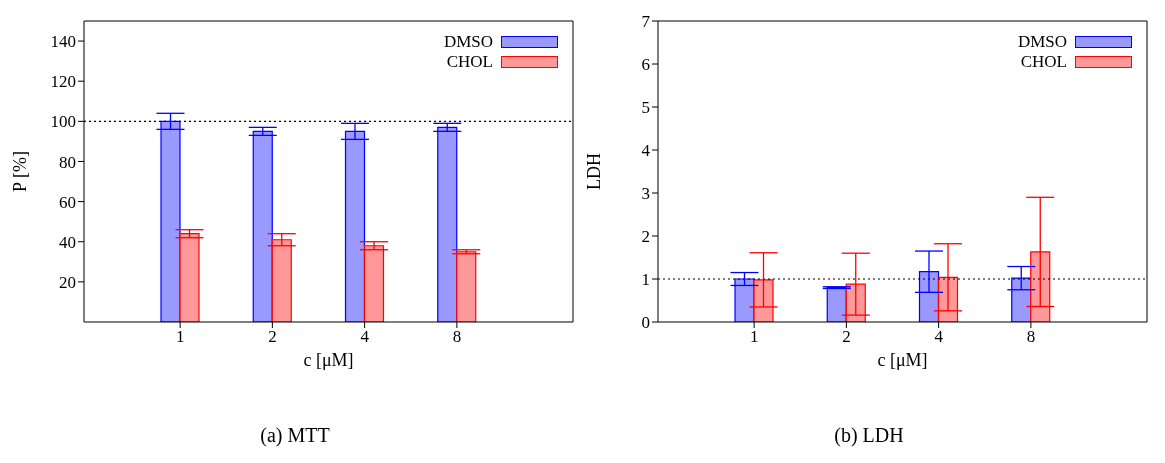 The image size is (1165, 463). I want to click on y-tick-label: 4, so click(646, 151).